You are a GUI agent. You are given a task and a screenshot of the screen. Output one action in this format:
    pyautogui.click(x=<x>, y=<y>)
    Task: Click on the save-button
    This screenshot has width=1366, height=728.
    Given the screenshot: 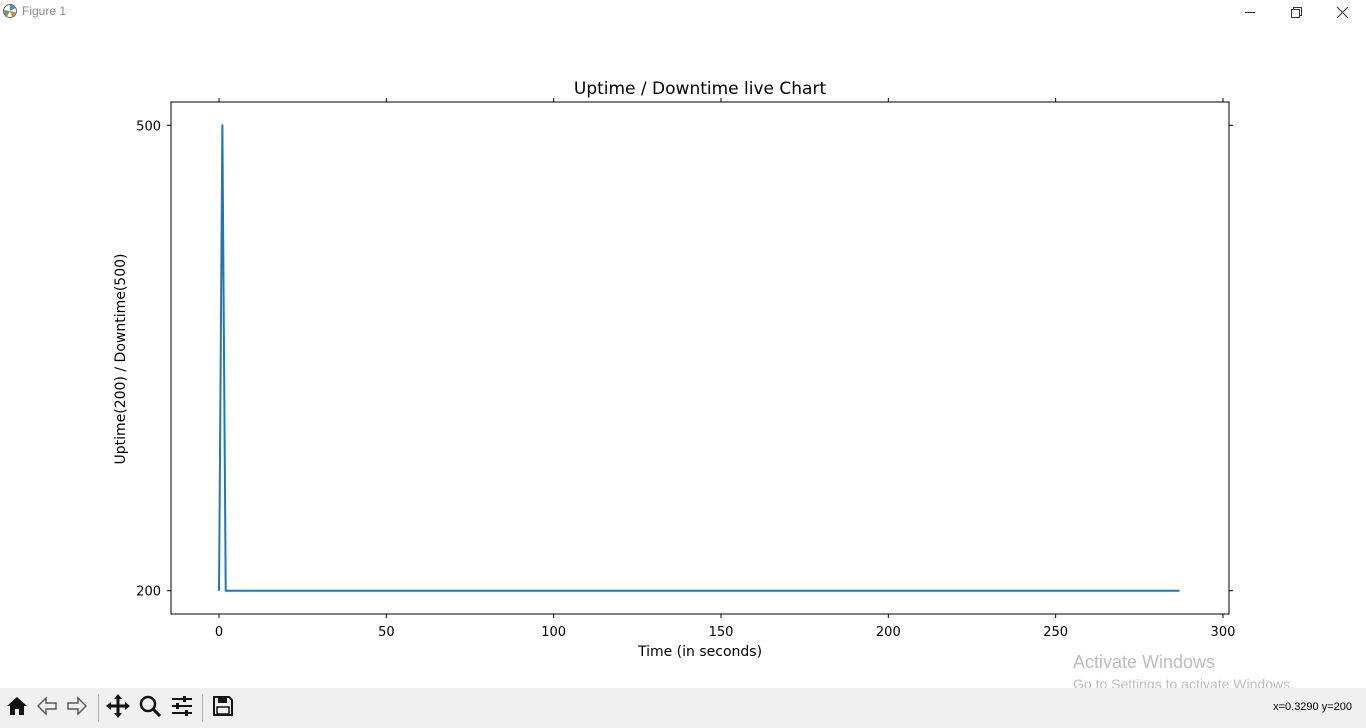 What is the action you would take?
    pyautogui.click(x=223, y=708)
    